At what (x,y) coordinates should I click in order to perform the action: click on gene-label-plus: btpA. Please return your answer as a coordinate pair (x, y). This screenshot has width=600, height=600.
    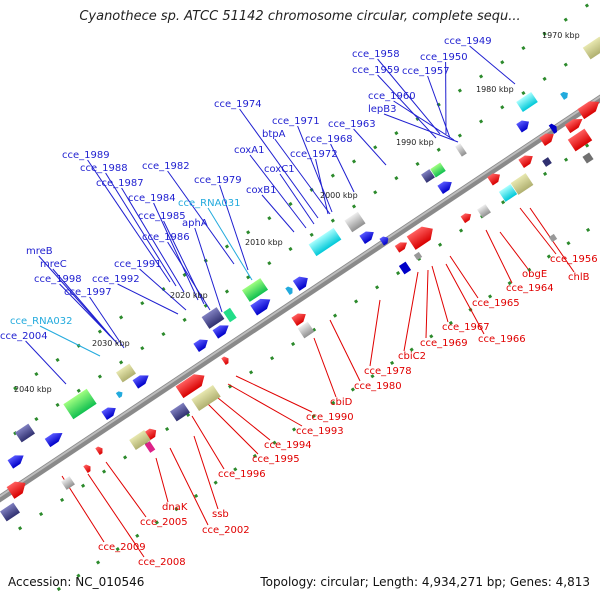
    Looking at the image, I should click on (274, 134).